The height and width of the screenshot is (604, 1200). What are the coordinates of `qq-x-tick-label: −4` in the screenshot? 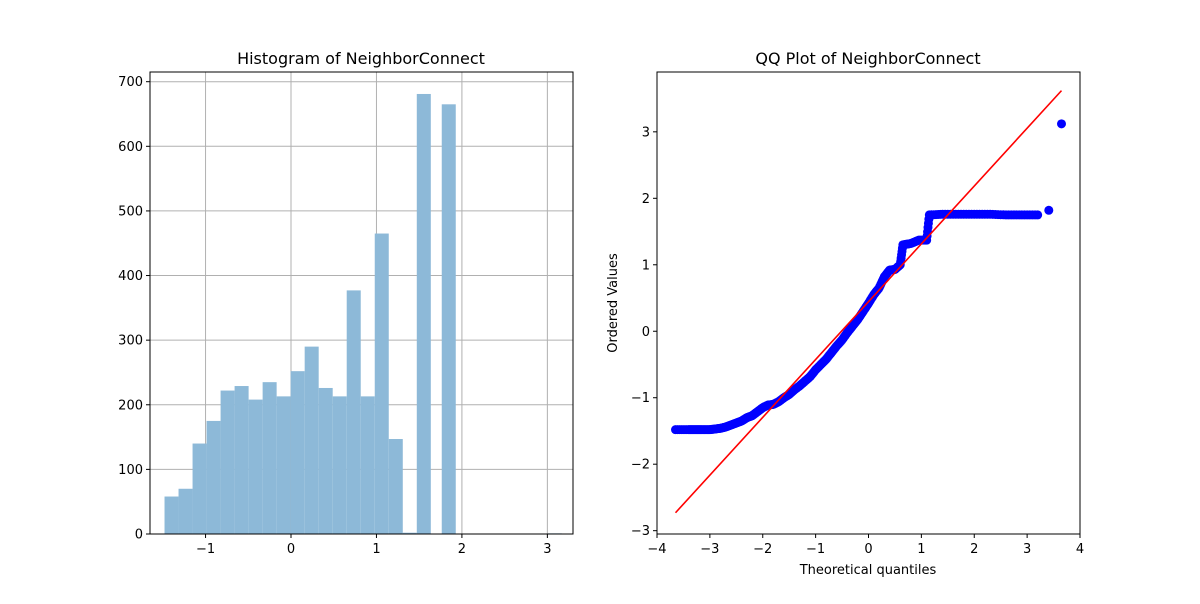 It's located at (656, 549).